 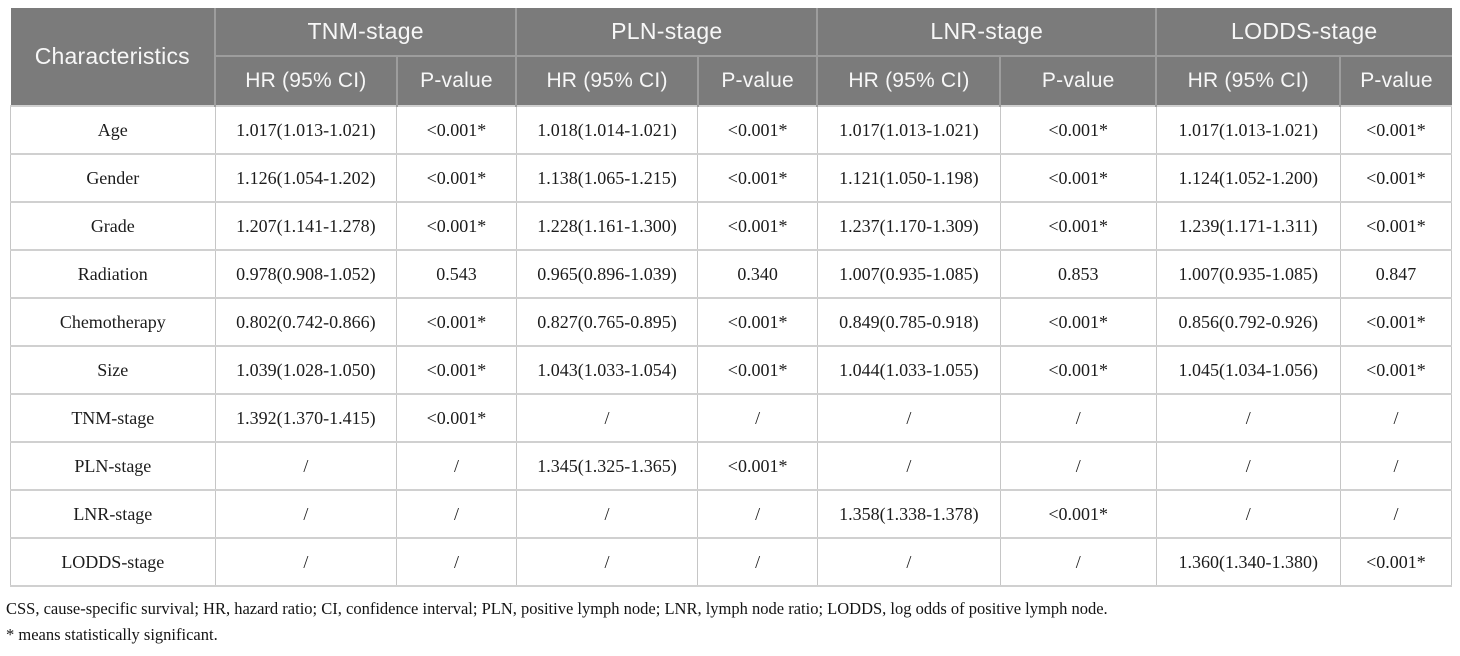 I want to click on table-row: LNR-stage / / //1.358(1.338-1.378) <0.001* / /, so click(x=731, y=514).